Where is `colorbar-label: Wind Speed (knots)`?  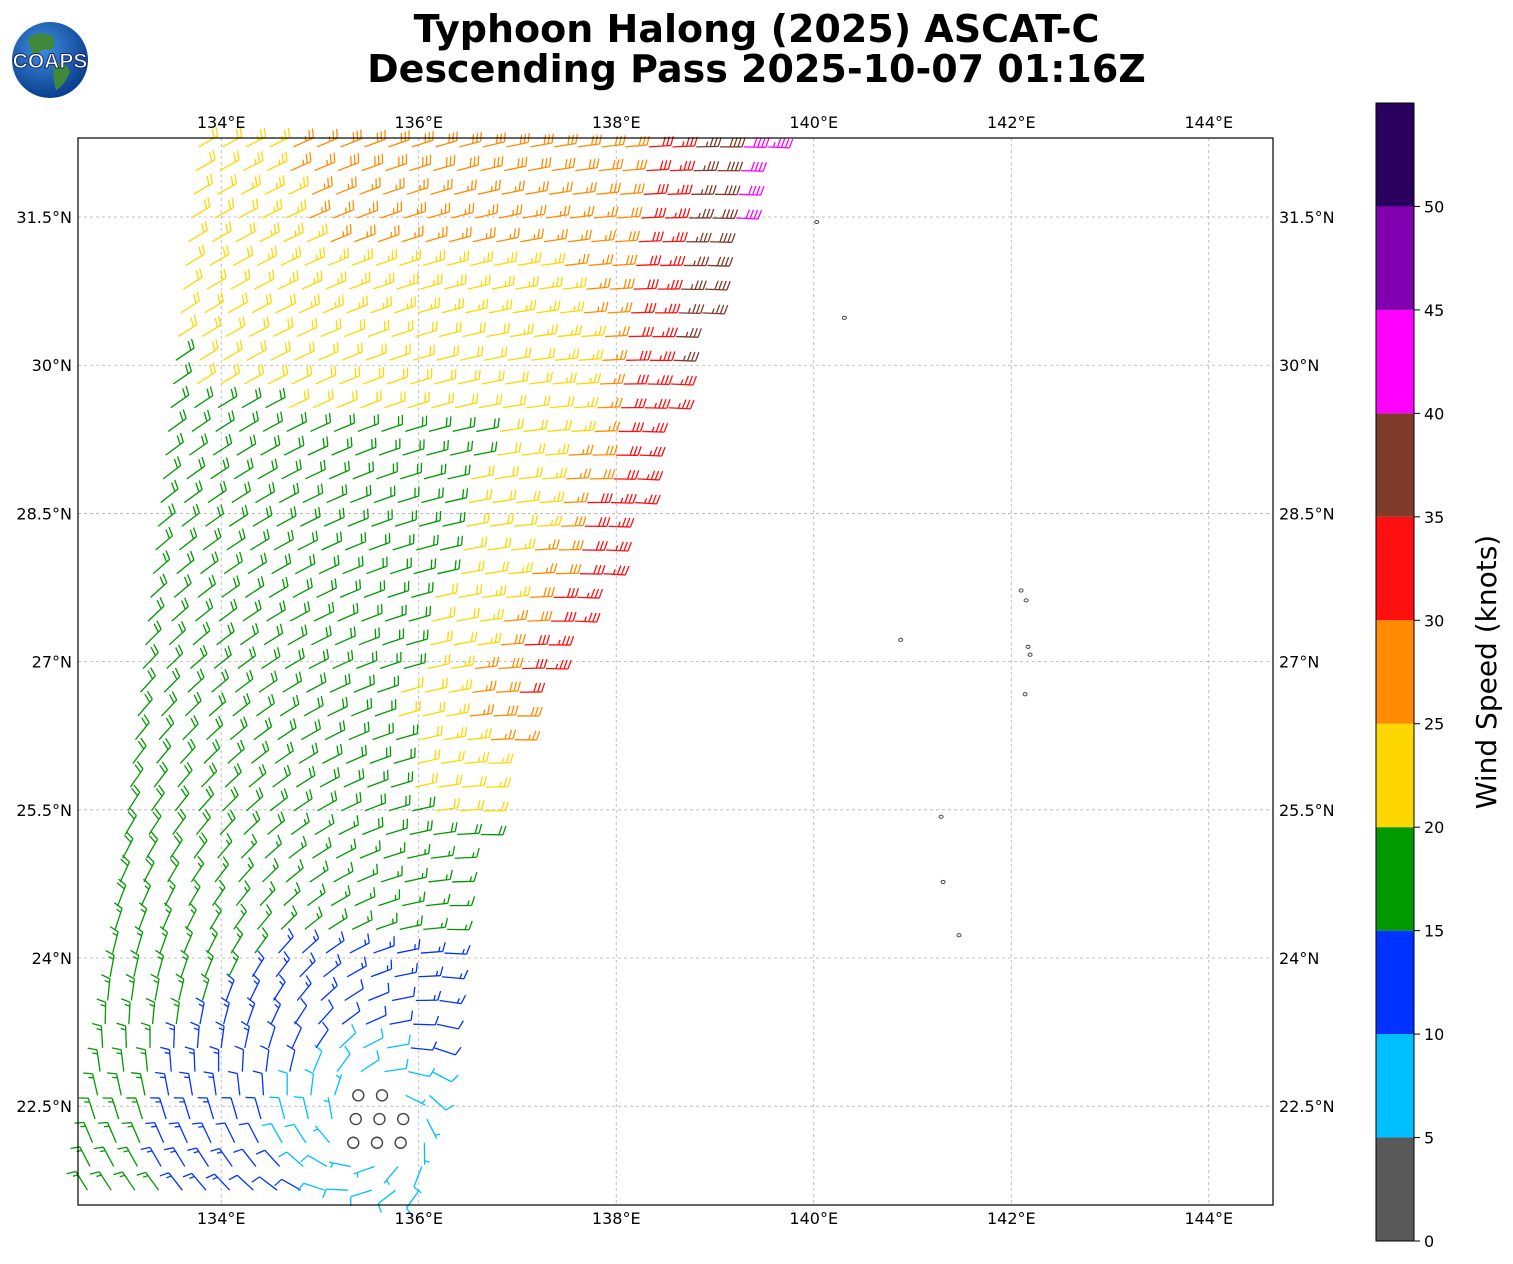 colorbar-label: Wind Speed (knots) is located at coordinates (1486, 672).